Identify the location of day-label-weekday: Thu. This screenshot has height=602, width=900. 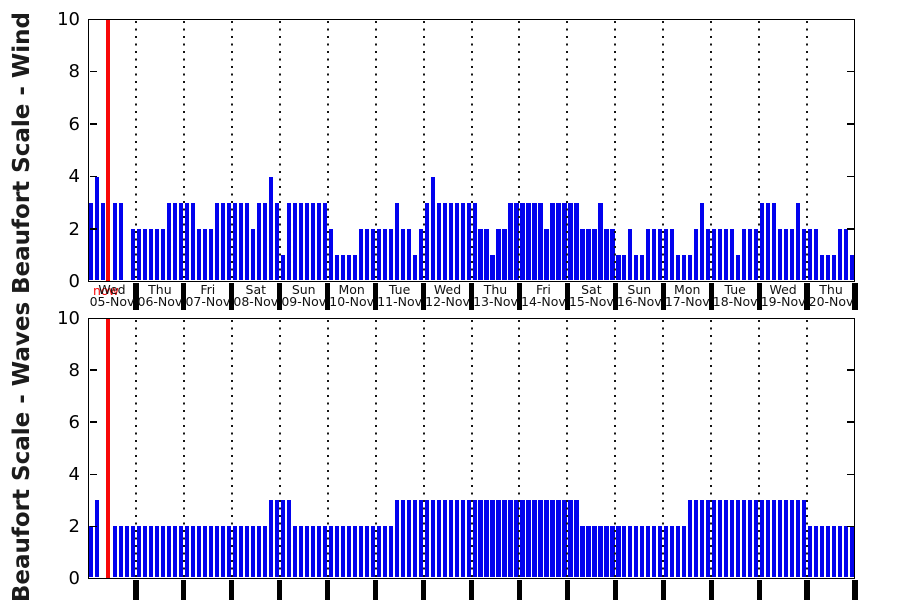
(160, 289).